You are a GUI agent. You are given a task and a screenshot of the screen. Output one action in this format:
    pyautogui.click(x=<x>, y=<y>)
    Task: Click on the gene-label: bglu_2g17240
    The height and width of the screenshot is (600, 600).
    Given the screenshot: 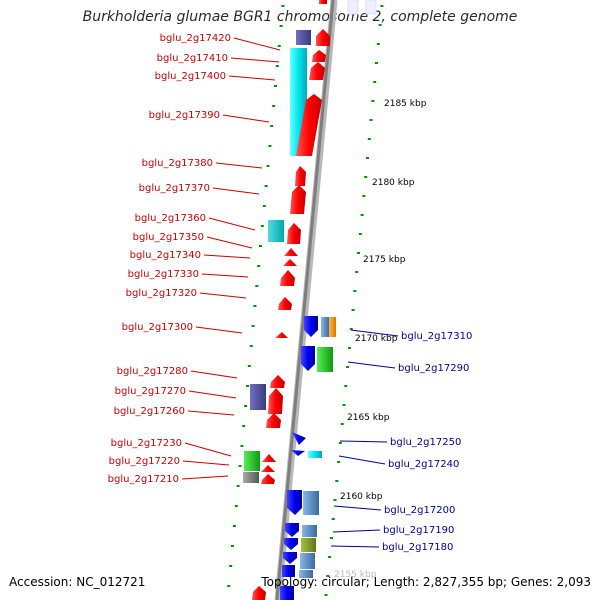 What is the action you would take?
    pyautogui.click(x=423, y=464)
    